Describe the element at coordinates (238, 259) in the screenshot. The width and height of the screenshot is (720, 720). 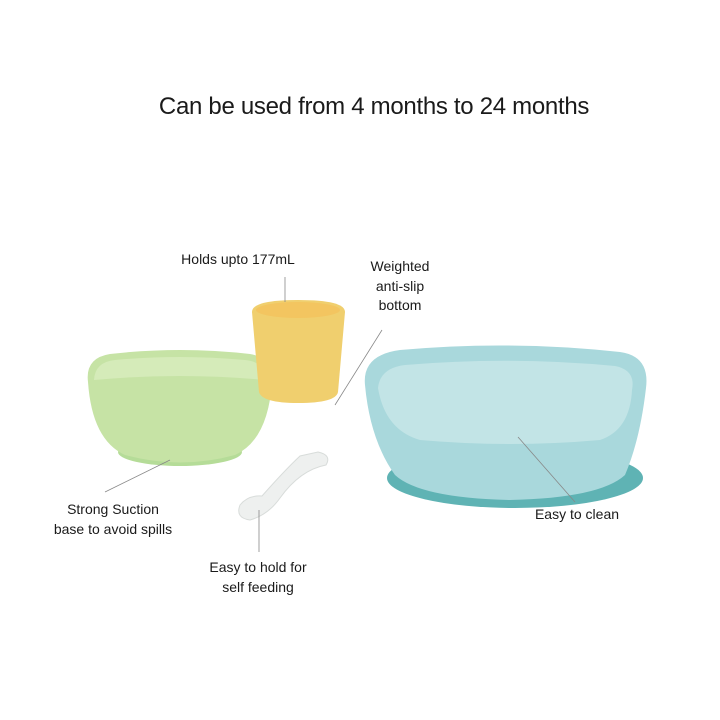
I see `cup-capacity-label: Holds upto 177mL` at that location.